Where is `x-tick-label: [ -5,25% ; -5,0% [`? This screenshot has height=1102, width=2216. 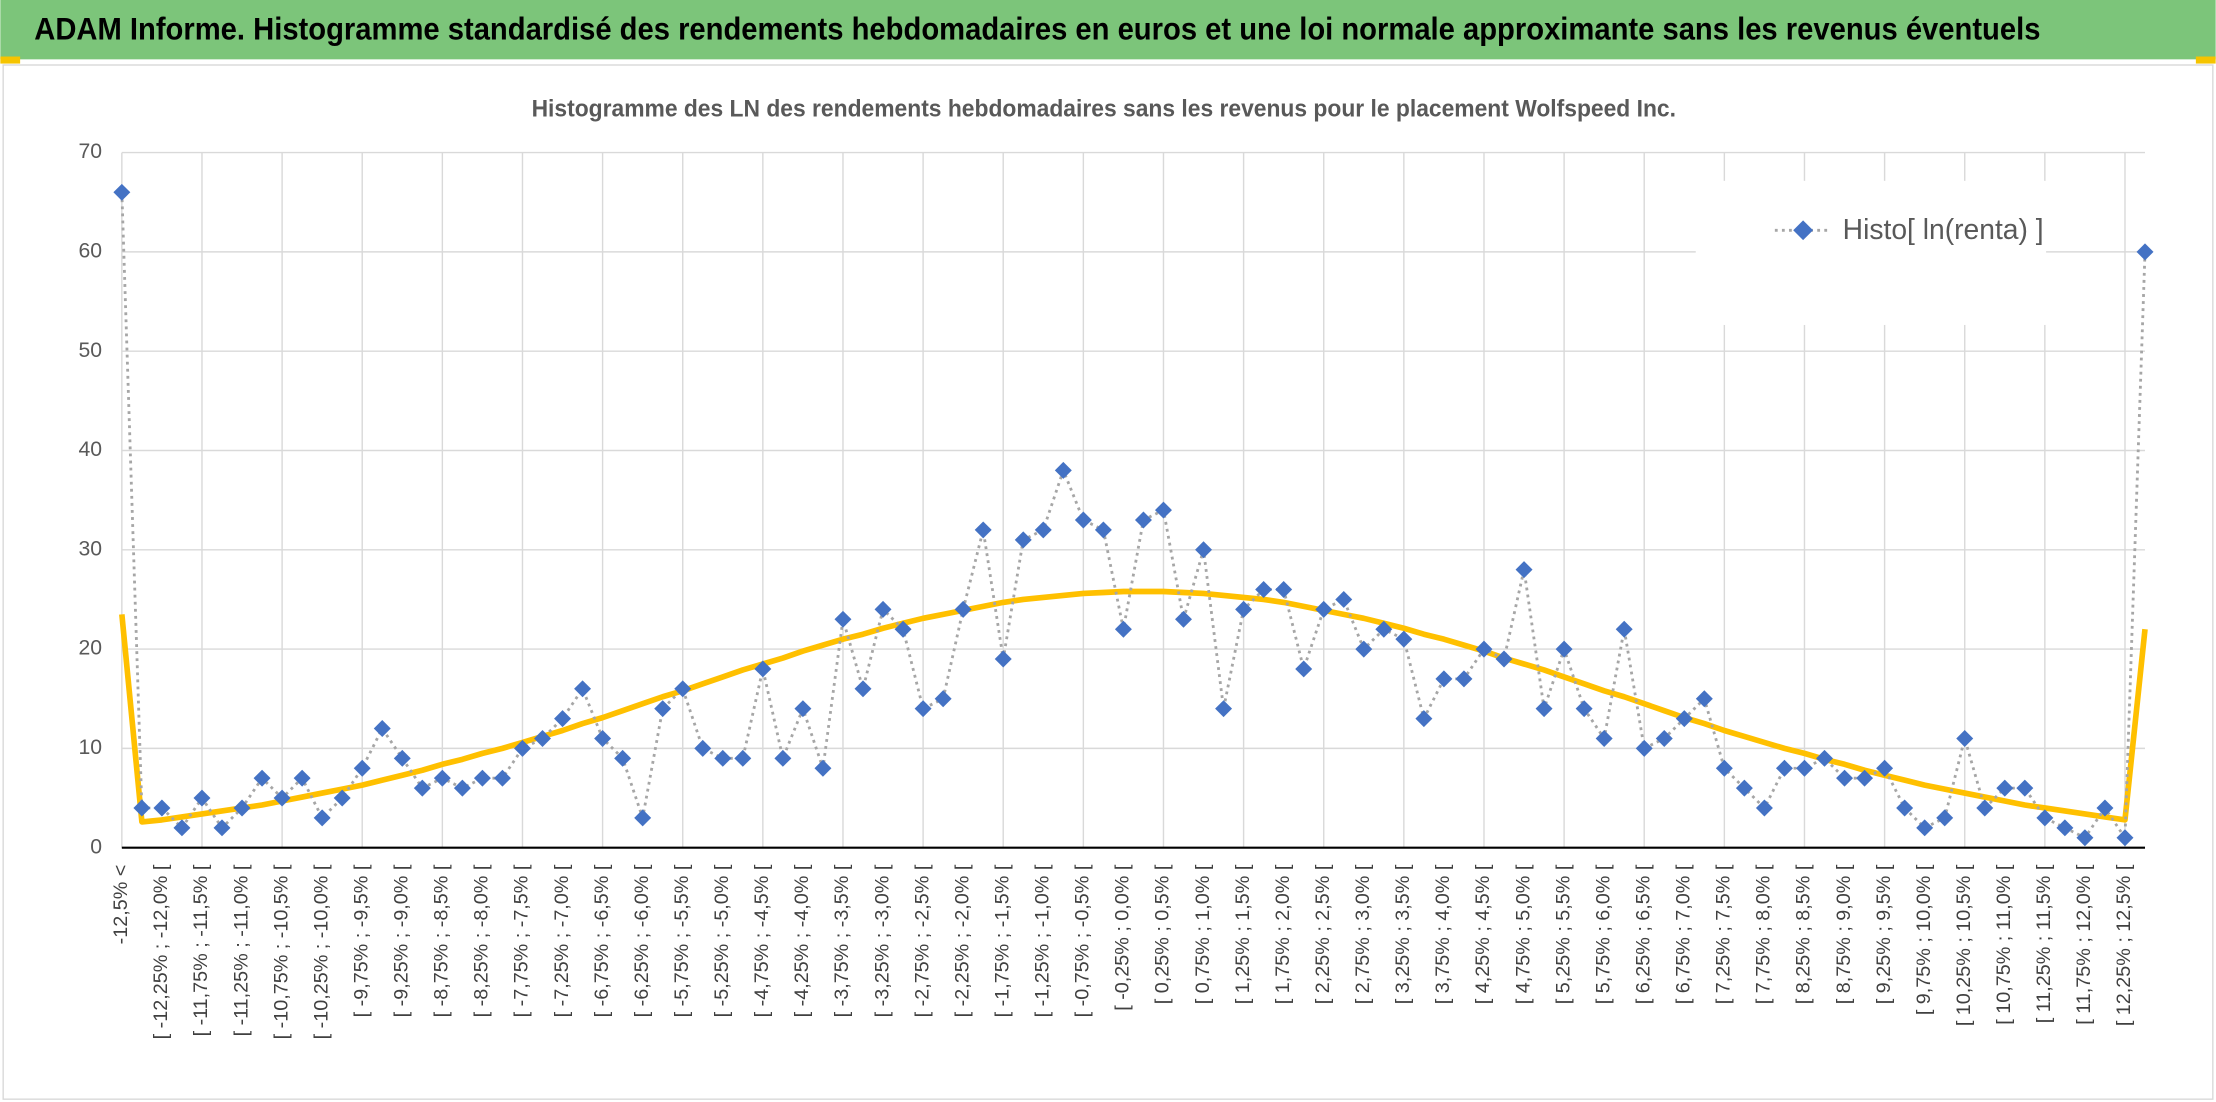
x-tick-label: [ -5,25% ; -5,0% [ is located at coordinates (722, 940).